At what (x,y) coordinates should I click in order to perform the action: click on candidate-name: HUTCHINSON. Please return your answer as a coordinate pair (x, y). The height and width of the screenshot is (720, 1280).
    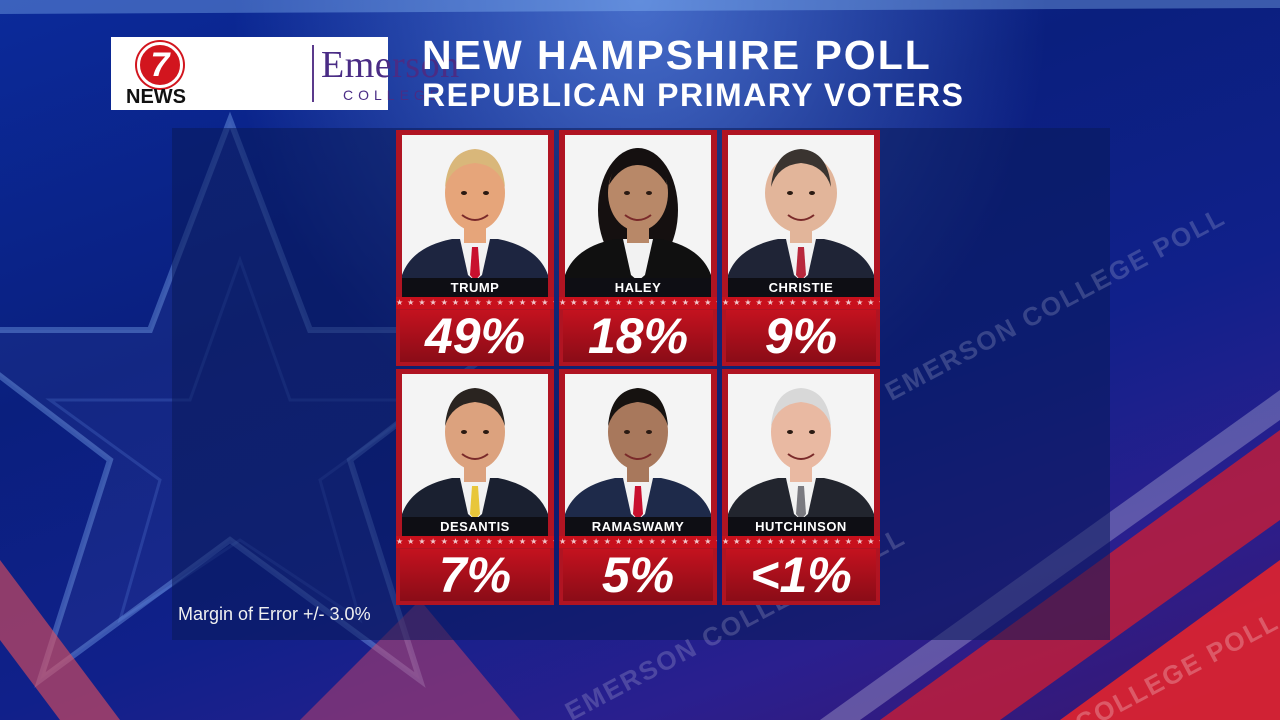
    Looking at the image, I should click on (801, 526).